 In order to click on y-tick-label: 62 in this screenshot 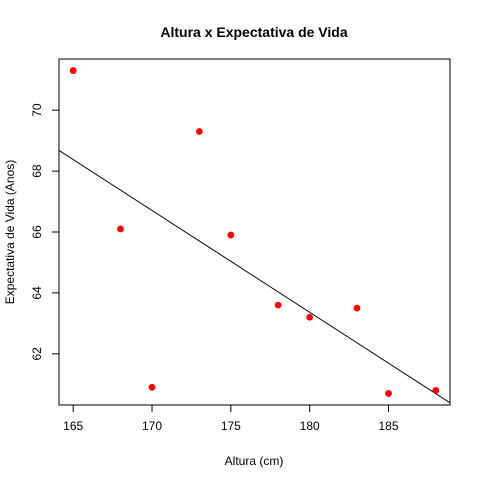, I will do `click(37, 354)`.